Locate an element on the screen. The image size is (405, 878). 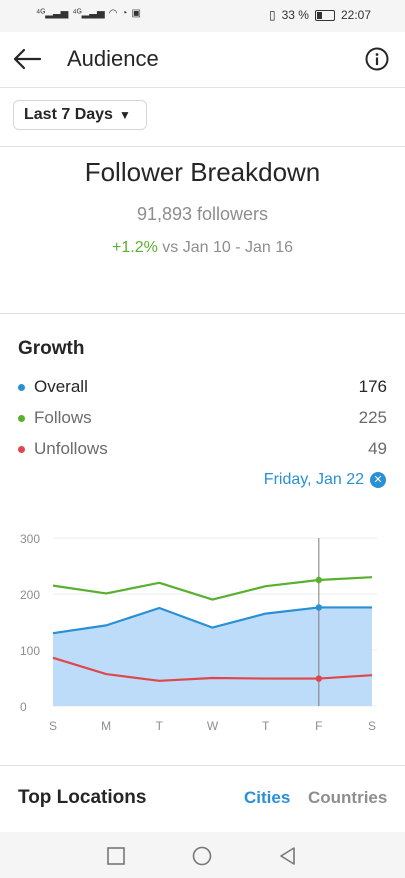
back-nav-icon is located at coordinates (288, 856).